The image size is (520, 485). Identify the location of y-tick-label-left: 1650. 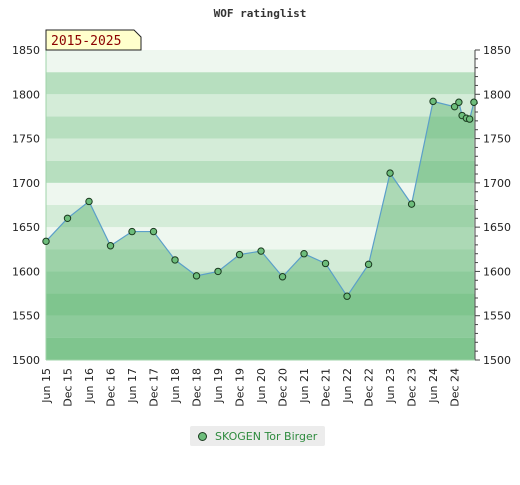
(26, 227).